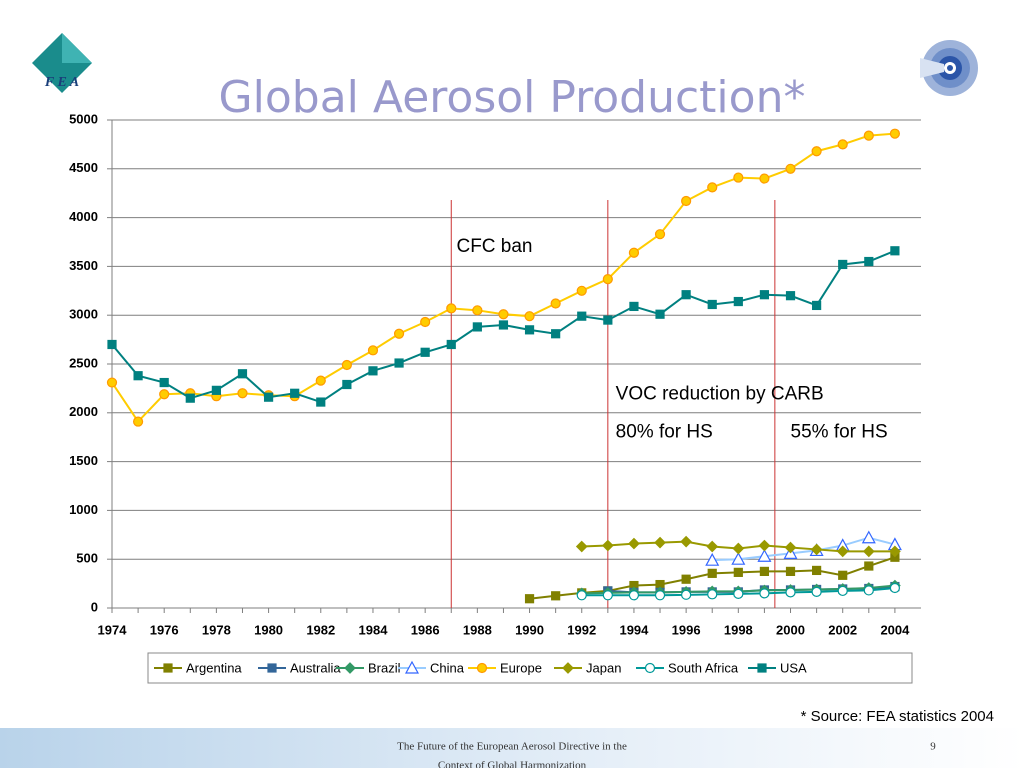  Describe the element at coordinates (83, 314) in the screenshot. I see `y-tick-label: 3000` at that location.